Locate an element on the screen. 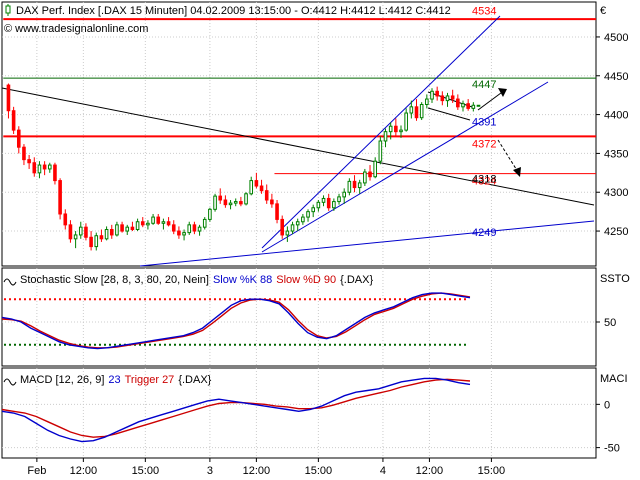  stochastic-lines is located at coordinates (236, 321).